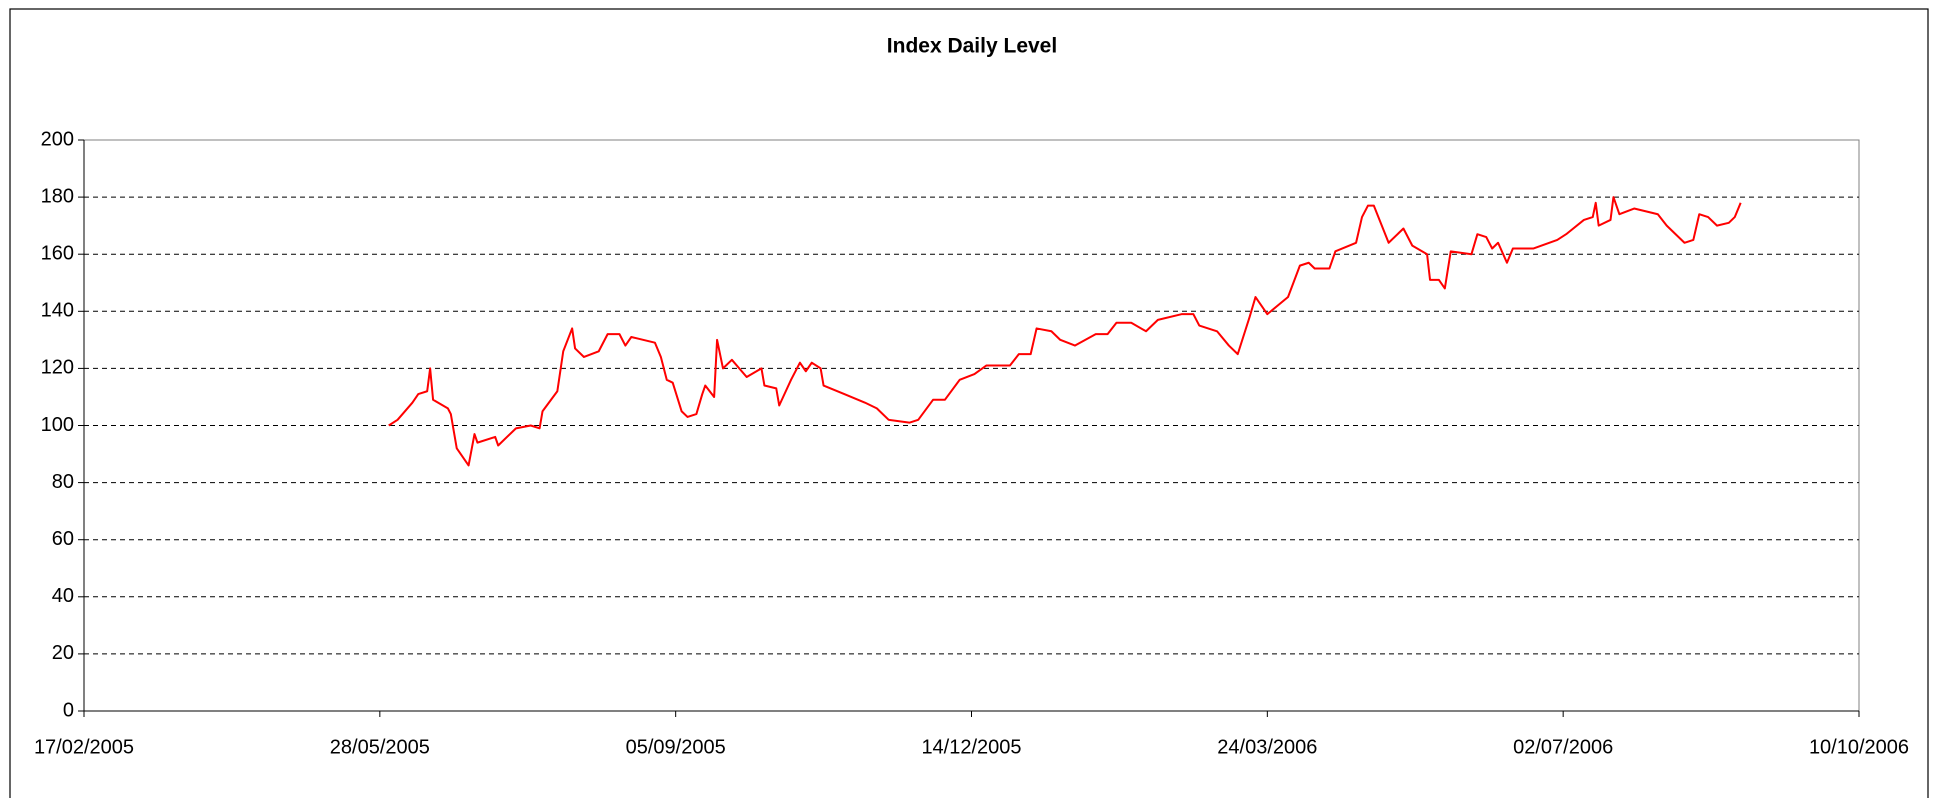 The width and height of the screenshot is (1936, 798). I want to click on x-tick-label: 05/09/2005, so click(676, 747).